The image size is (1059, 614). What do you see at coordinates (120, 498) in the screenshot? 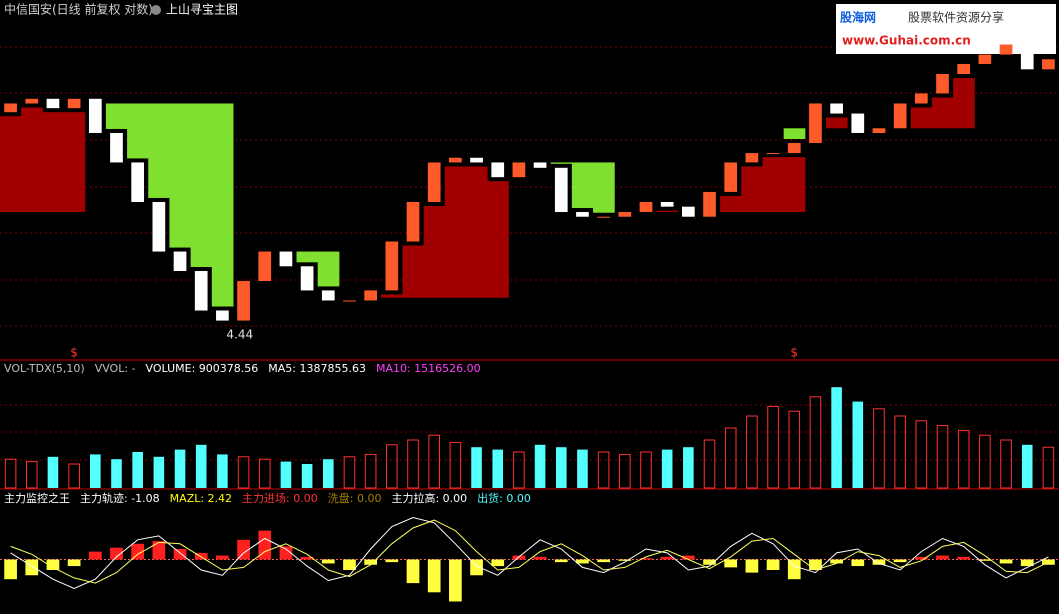
I see `legend-item: 主力轨迹: -1.08` at bounding box center [120, 498].